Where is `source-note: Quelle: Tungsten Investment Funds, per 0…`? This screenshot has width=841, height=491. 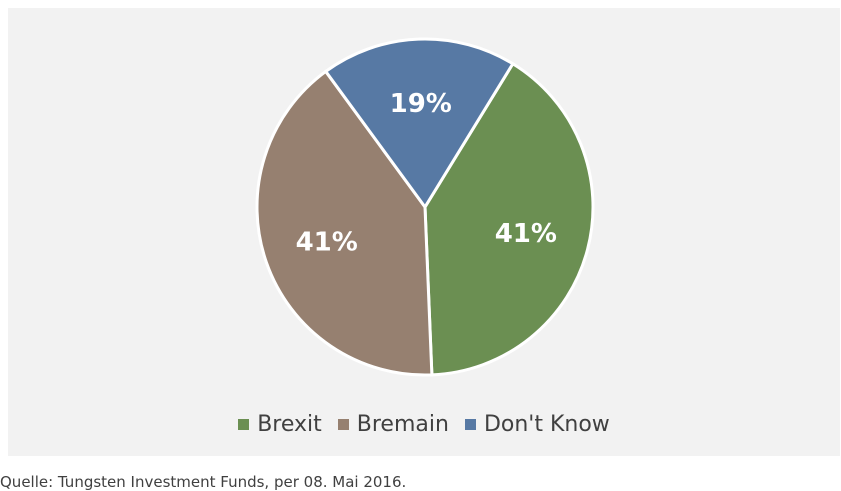 source-note: Quelle: Tungsten Investment Funds, per 0… is located at coordinates (203, 482).